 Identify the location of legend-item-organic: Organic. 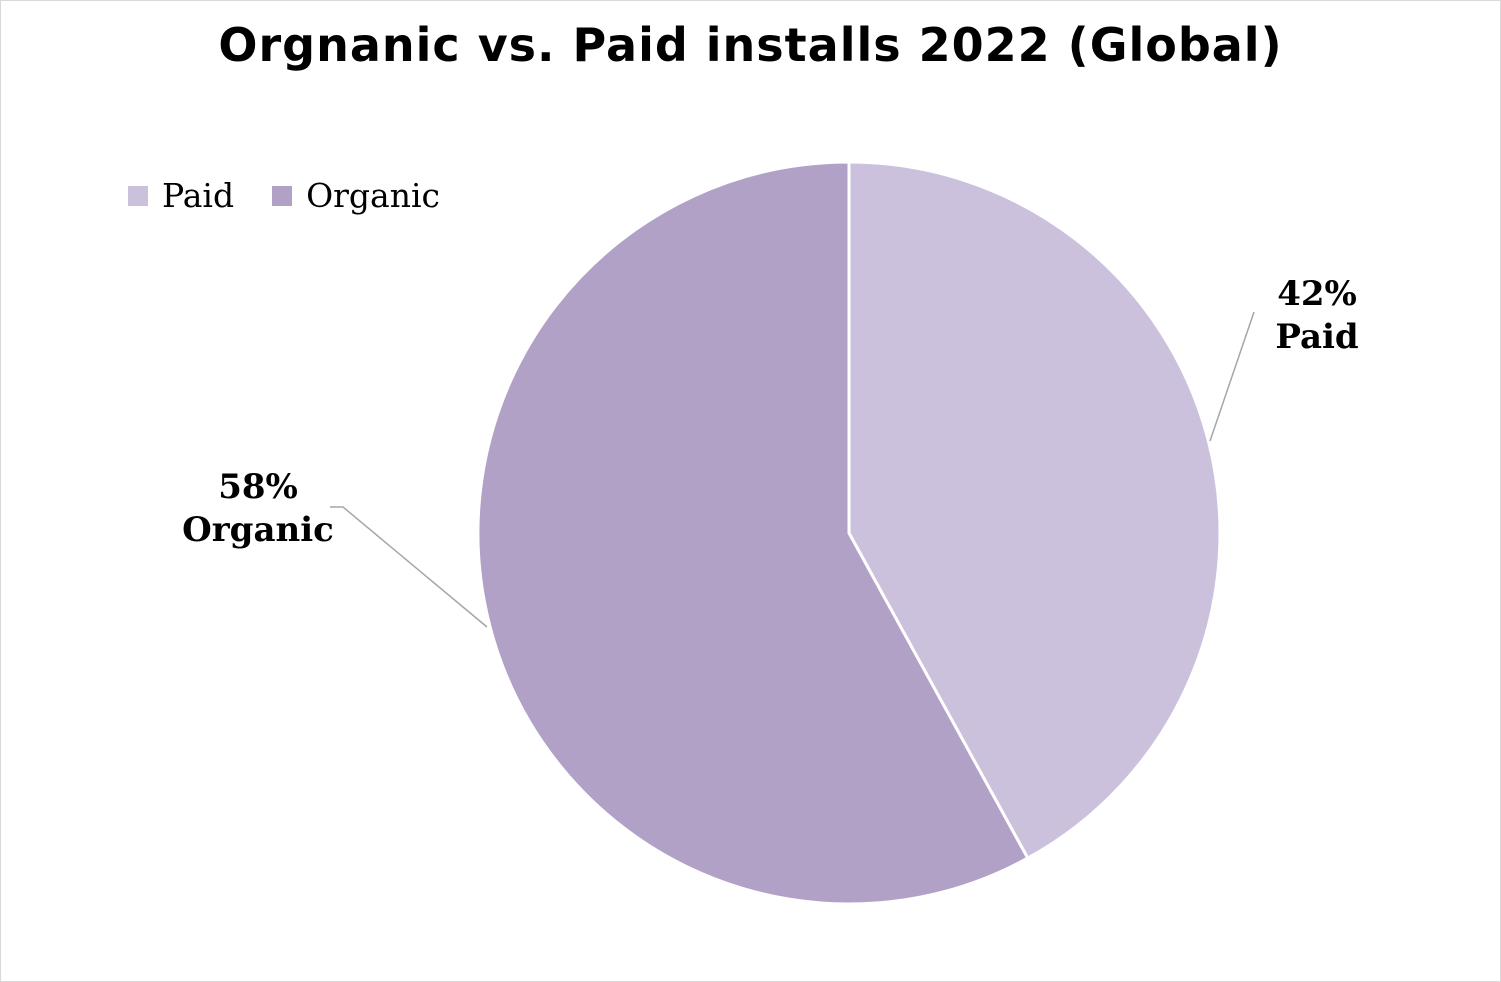
(356, 195).